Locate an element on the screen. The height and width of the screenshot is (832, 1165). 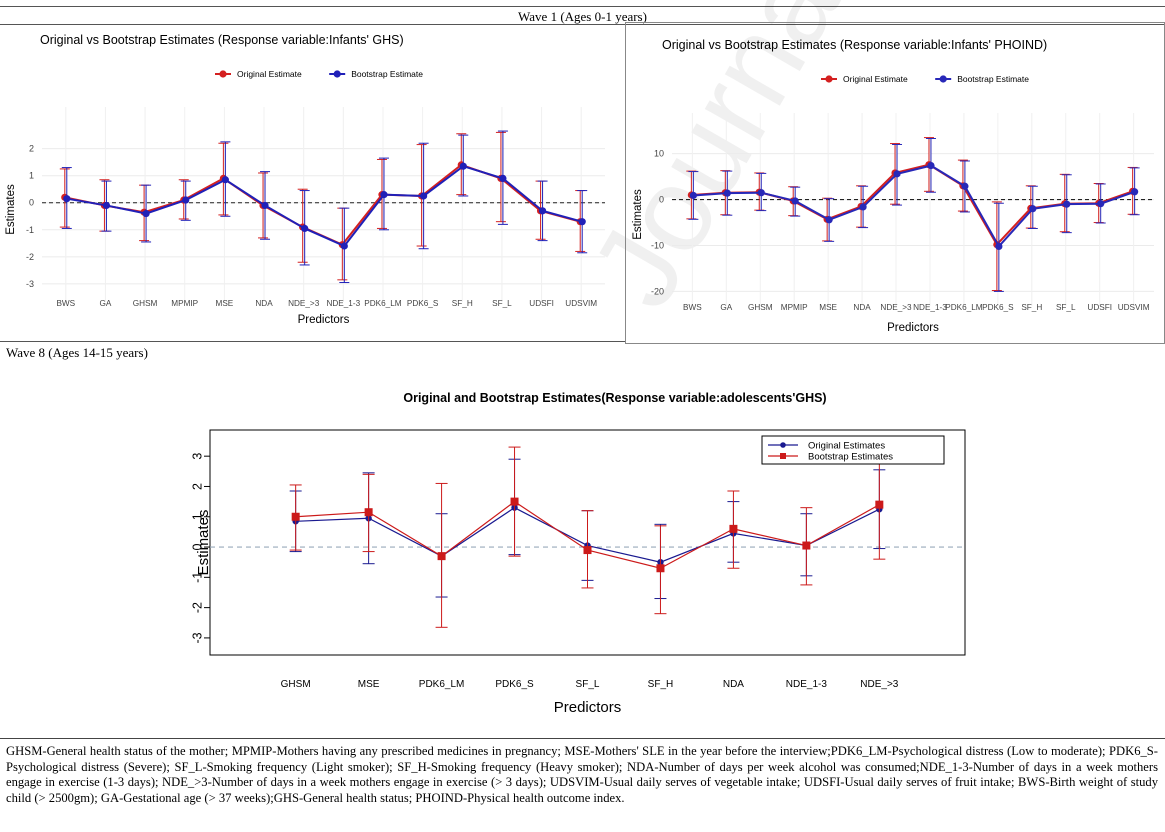
y-tick-label: 3 is located at coordinates (197, 456).